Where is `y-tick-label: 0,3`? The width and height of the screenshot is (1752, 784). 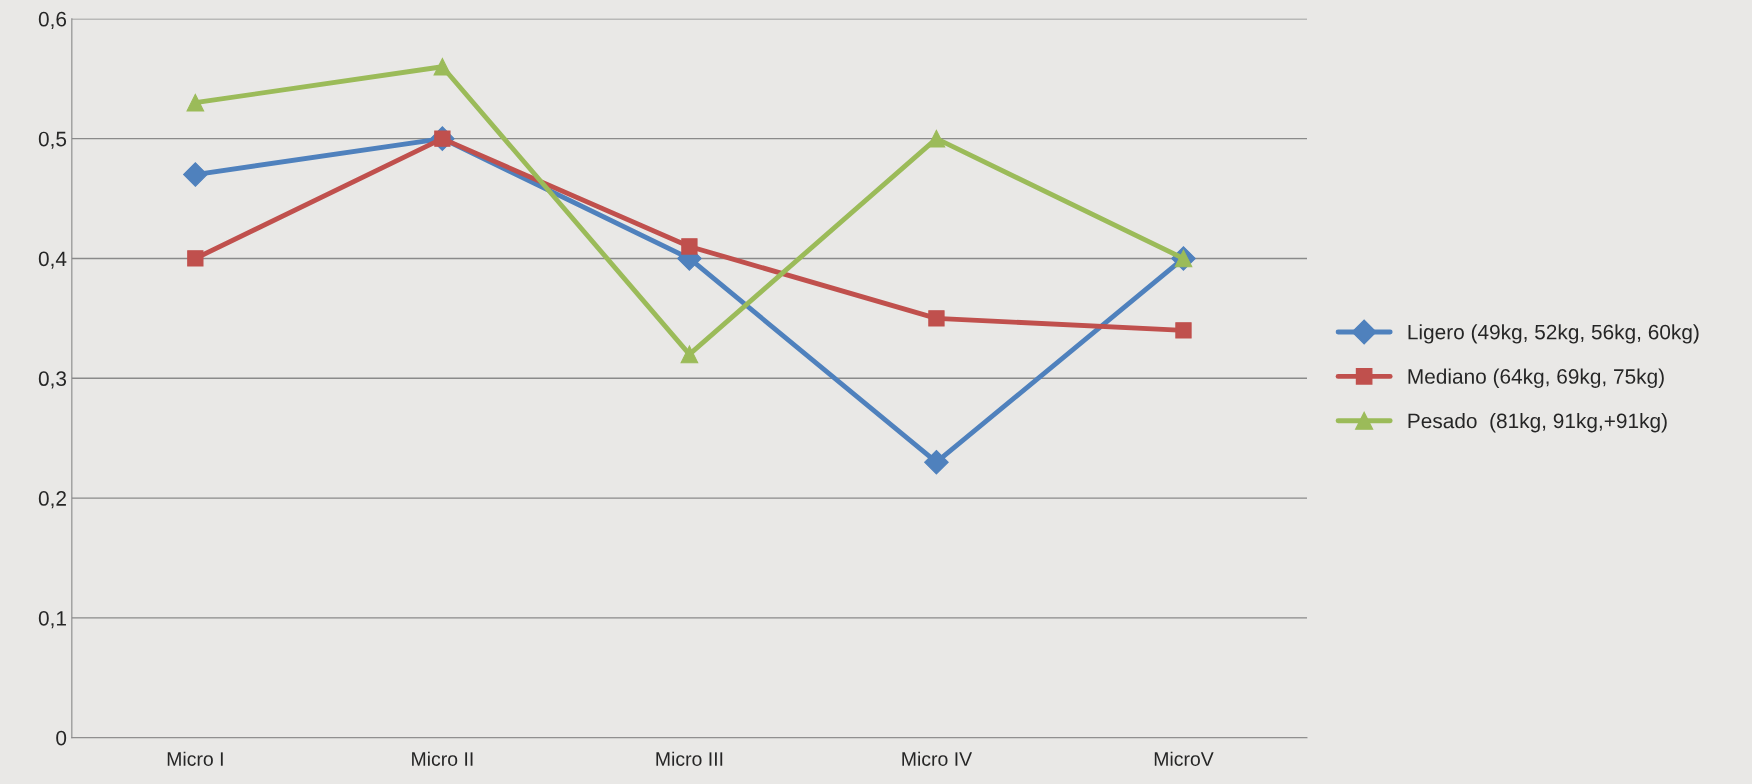 y-tick-label: 0,3 is located at coordinates (52, 380).